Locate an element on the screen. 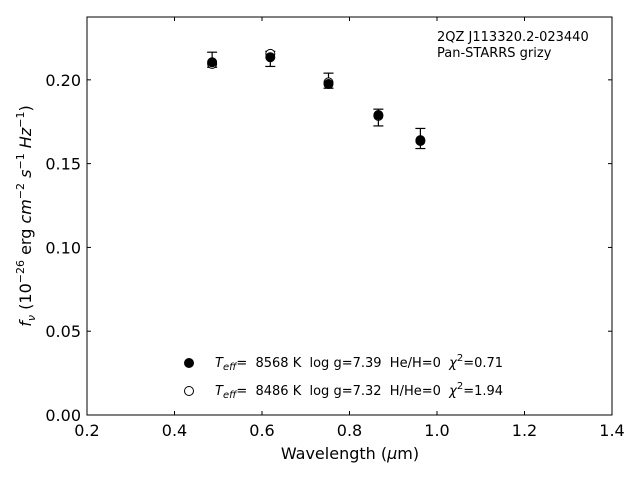 This screenshot has height=480, width=640. x-tick-label: 0.2 is located at coordinates (86, 430).